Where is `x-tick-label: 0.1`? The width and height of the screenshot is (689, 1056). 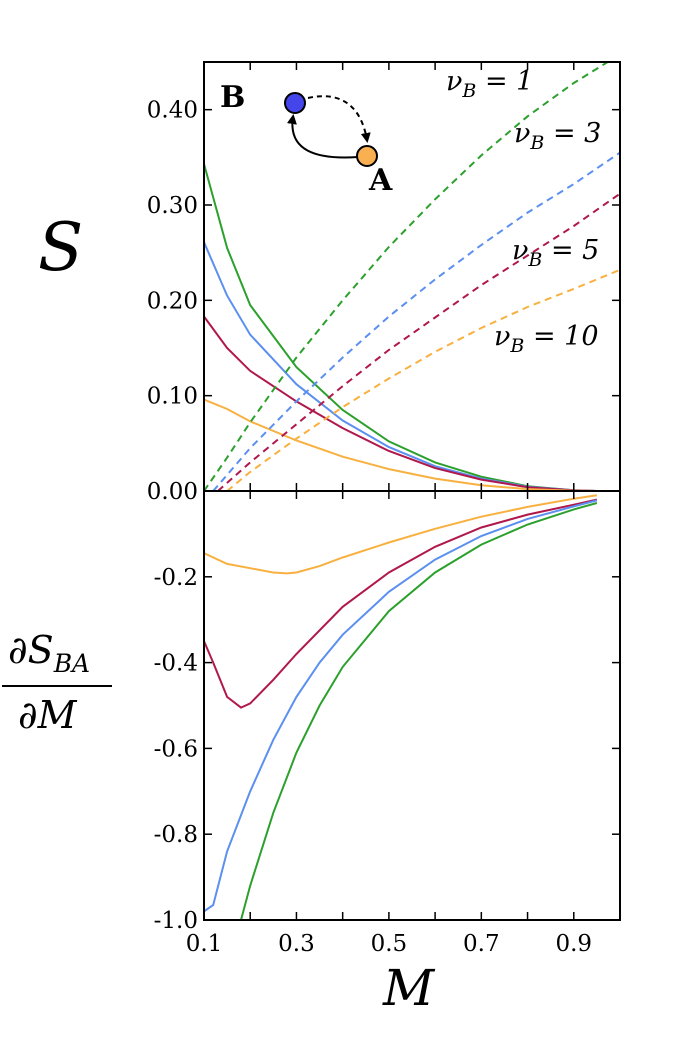 x-tick-label: 0.1 is located at coordinates (204, 944).